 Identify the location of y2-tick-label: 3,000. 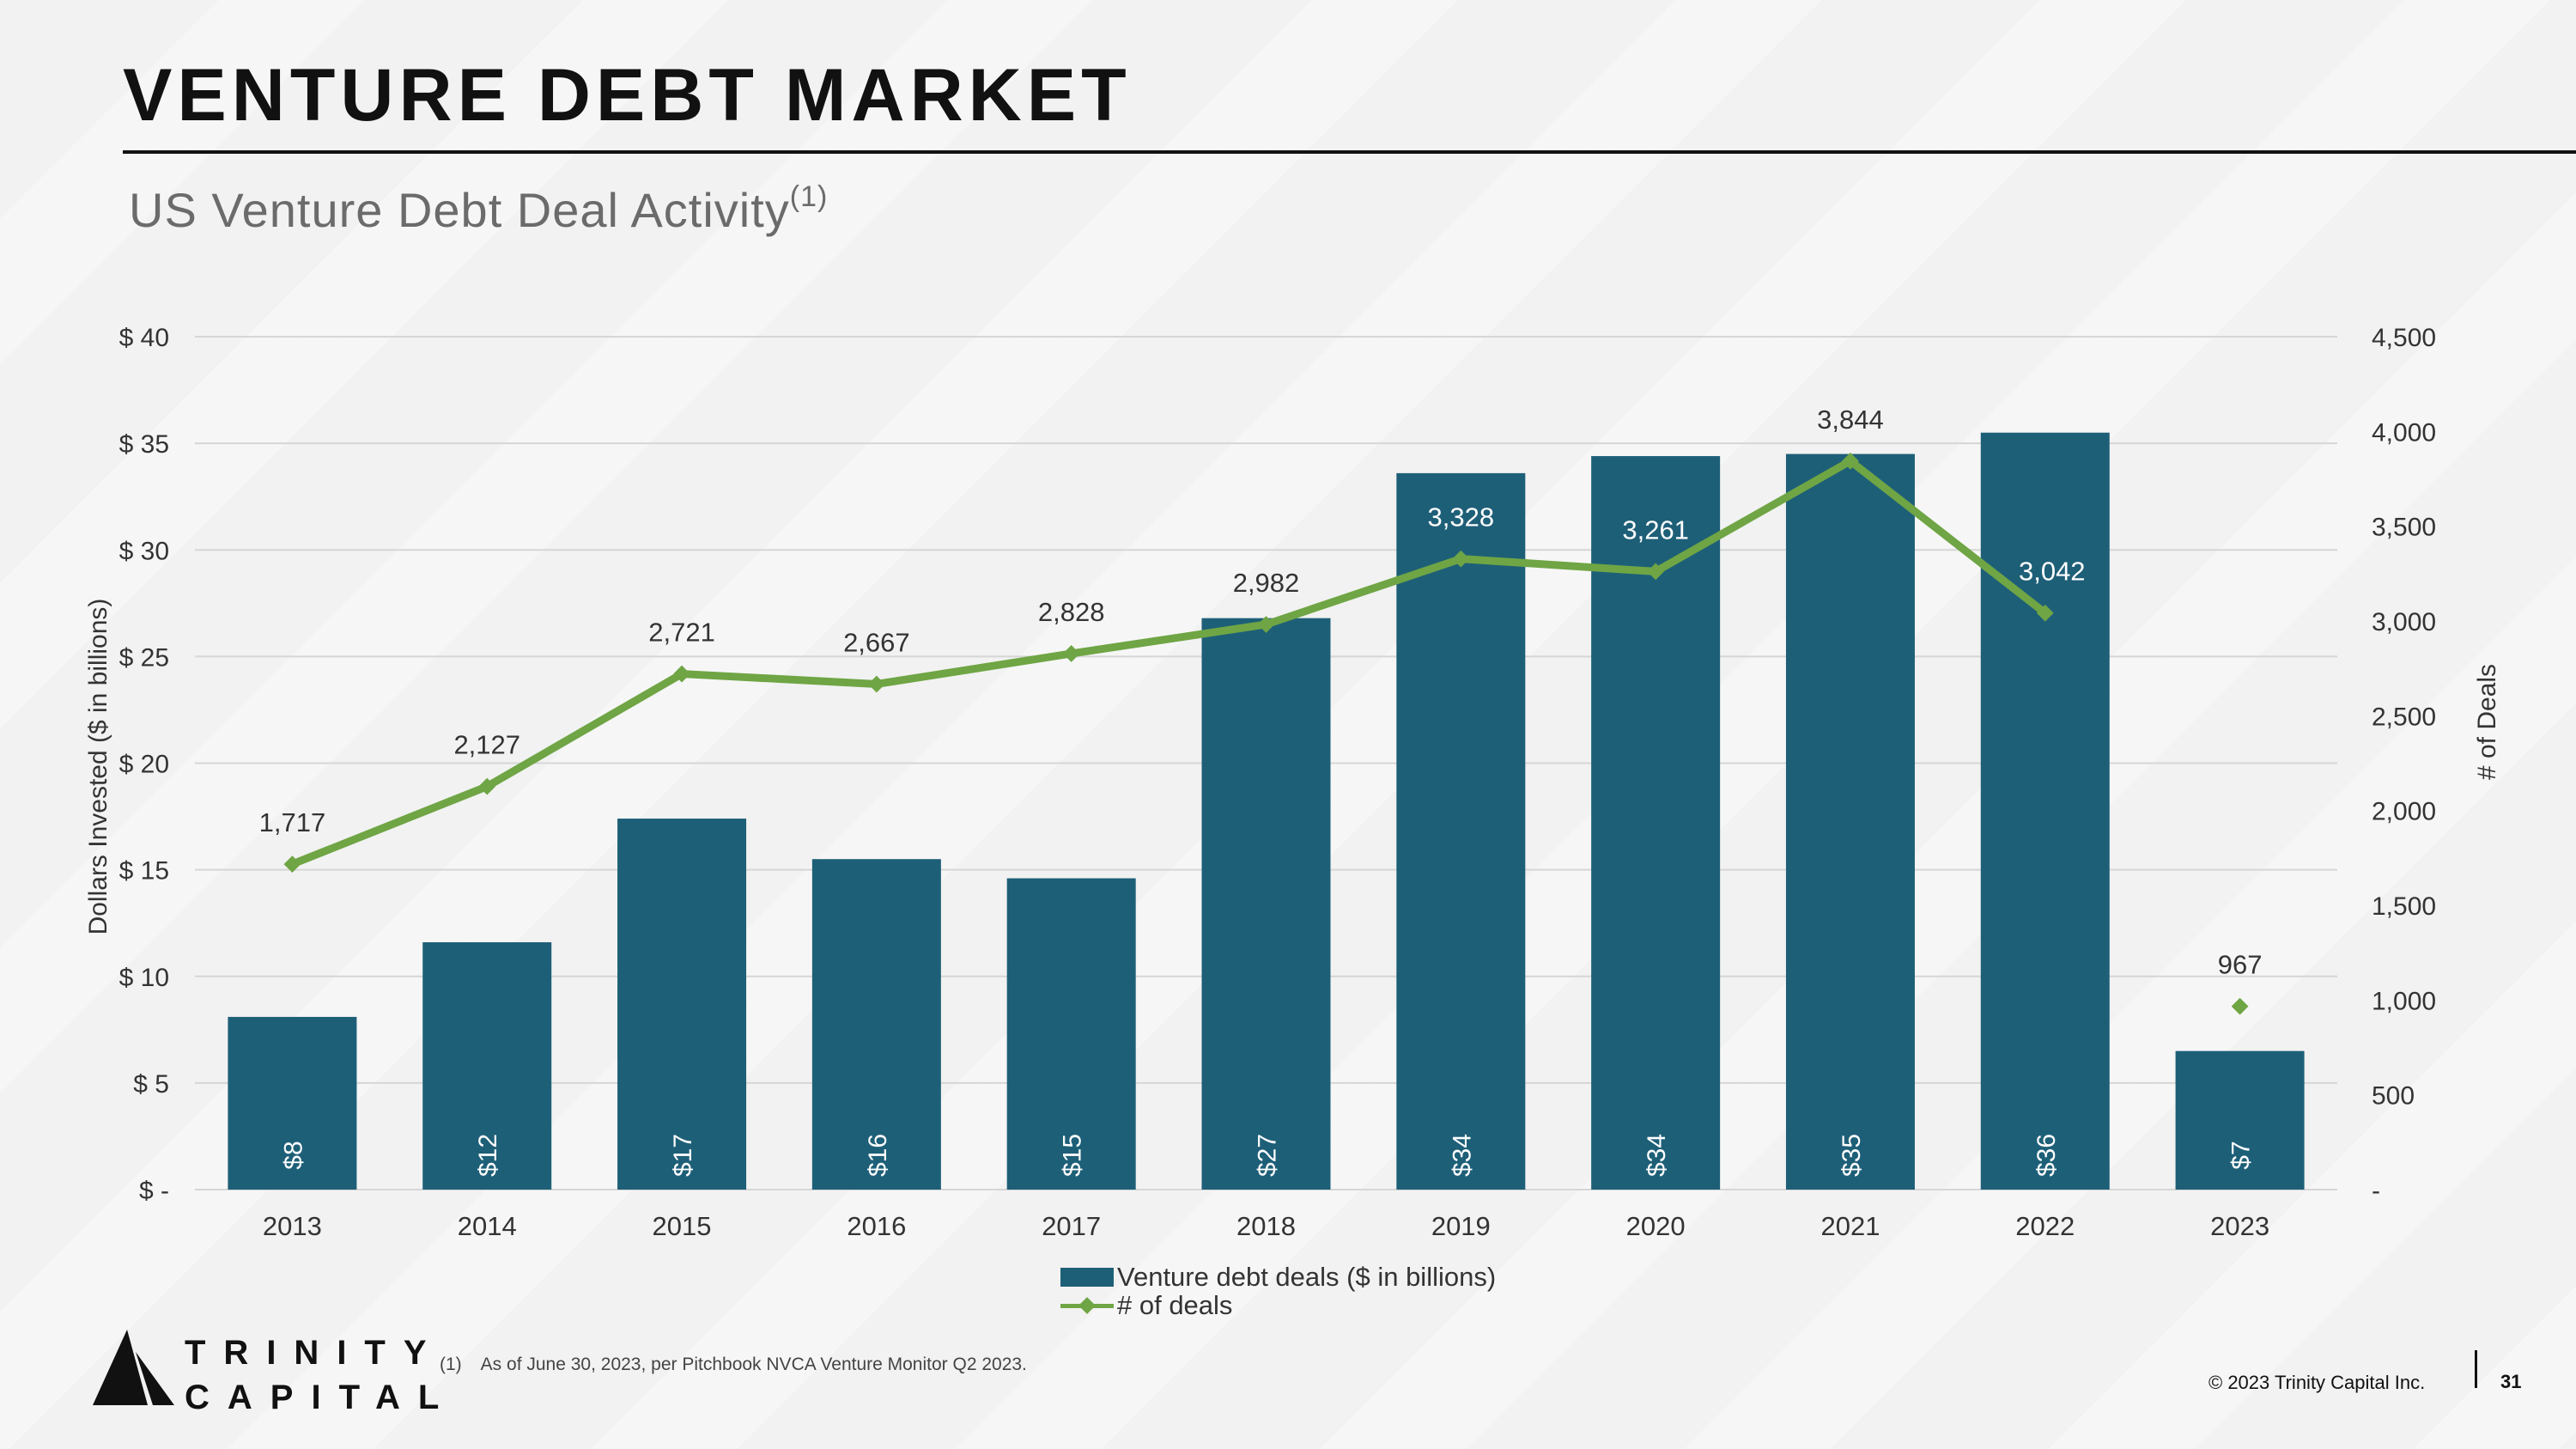
(2404, 622).